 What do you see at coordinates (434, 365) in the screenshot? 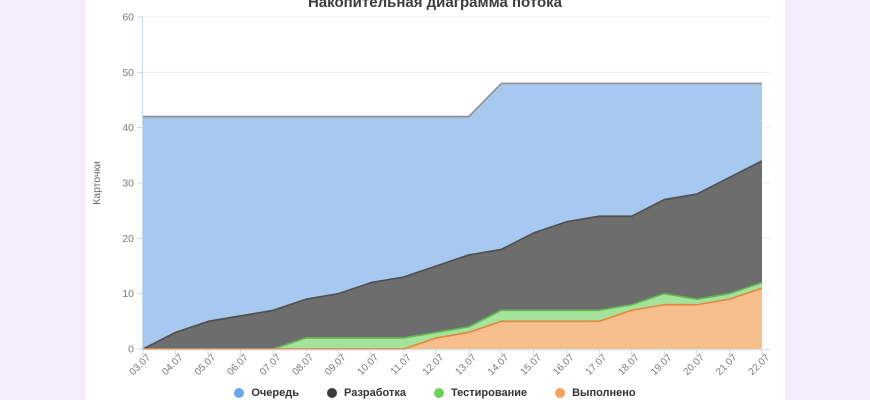
I see `x-tick-label-12.07: 12.07` at bounding box center [434, 365].